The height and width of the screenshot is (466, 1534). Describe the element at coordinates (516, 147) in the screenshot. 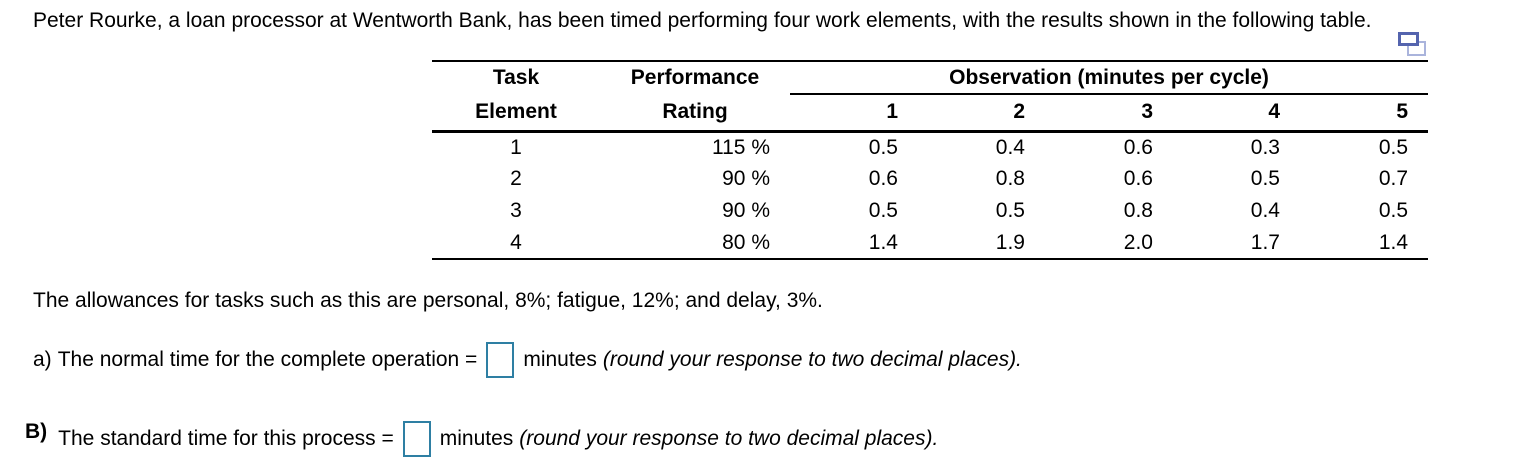

I see `cell-element: 1` at that location.